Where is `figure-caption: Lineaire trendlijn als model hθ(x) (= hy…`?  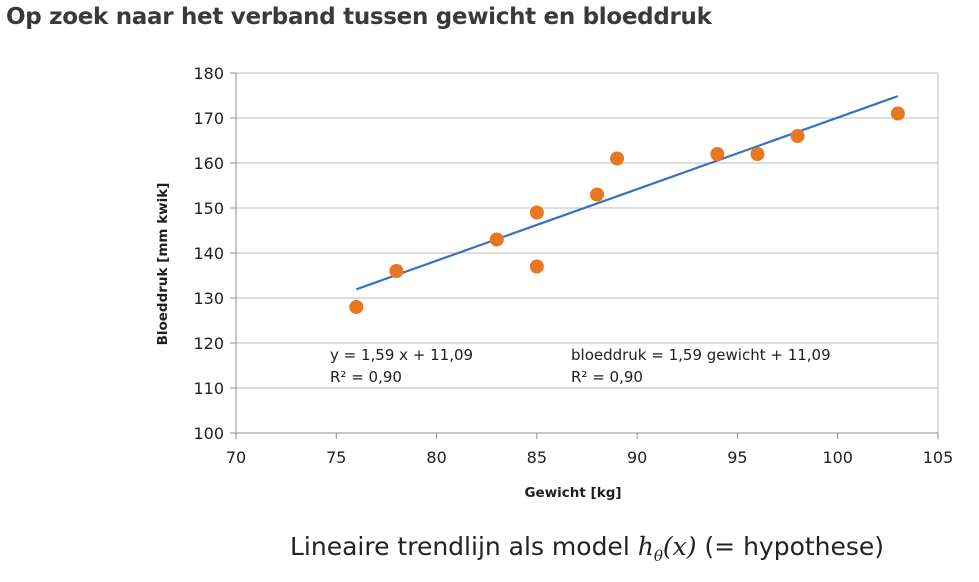 figure-caption: Lineaire trendlijn als model hθ(x) (= hy… is located at coordinates (587, 548).